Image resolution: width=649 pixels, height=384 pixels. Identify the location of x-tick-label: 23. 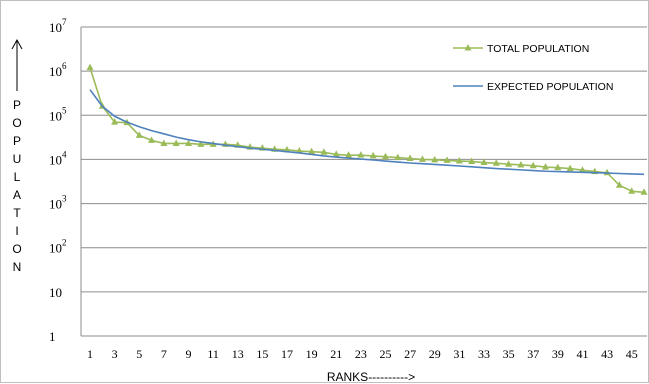
(361, 354).